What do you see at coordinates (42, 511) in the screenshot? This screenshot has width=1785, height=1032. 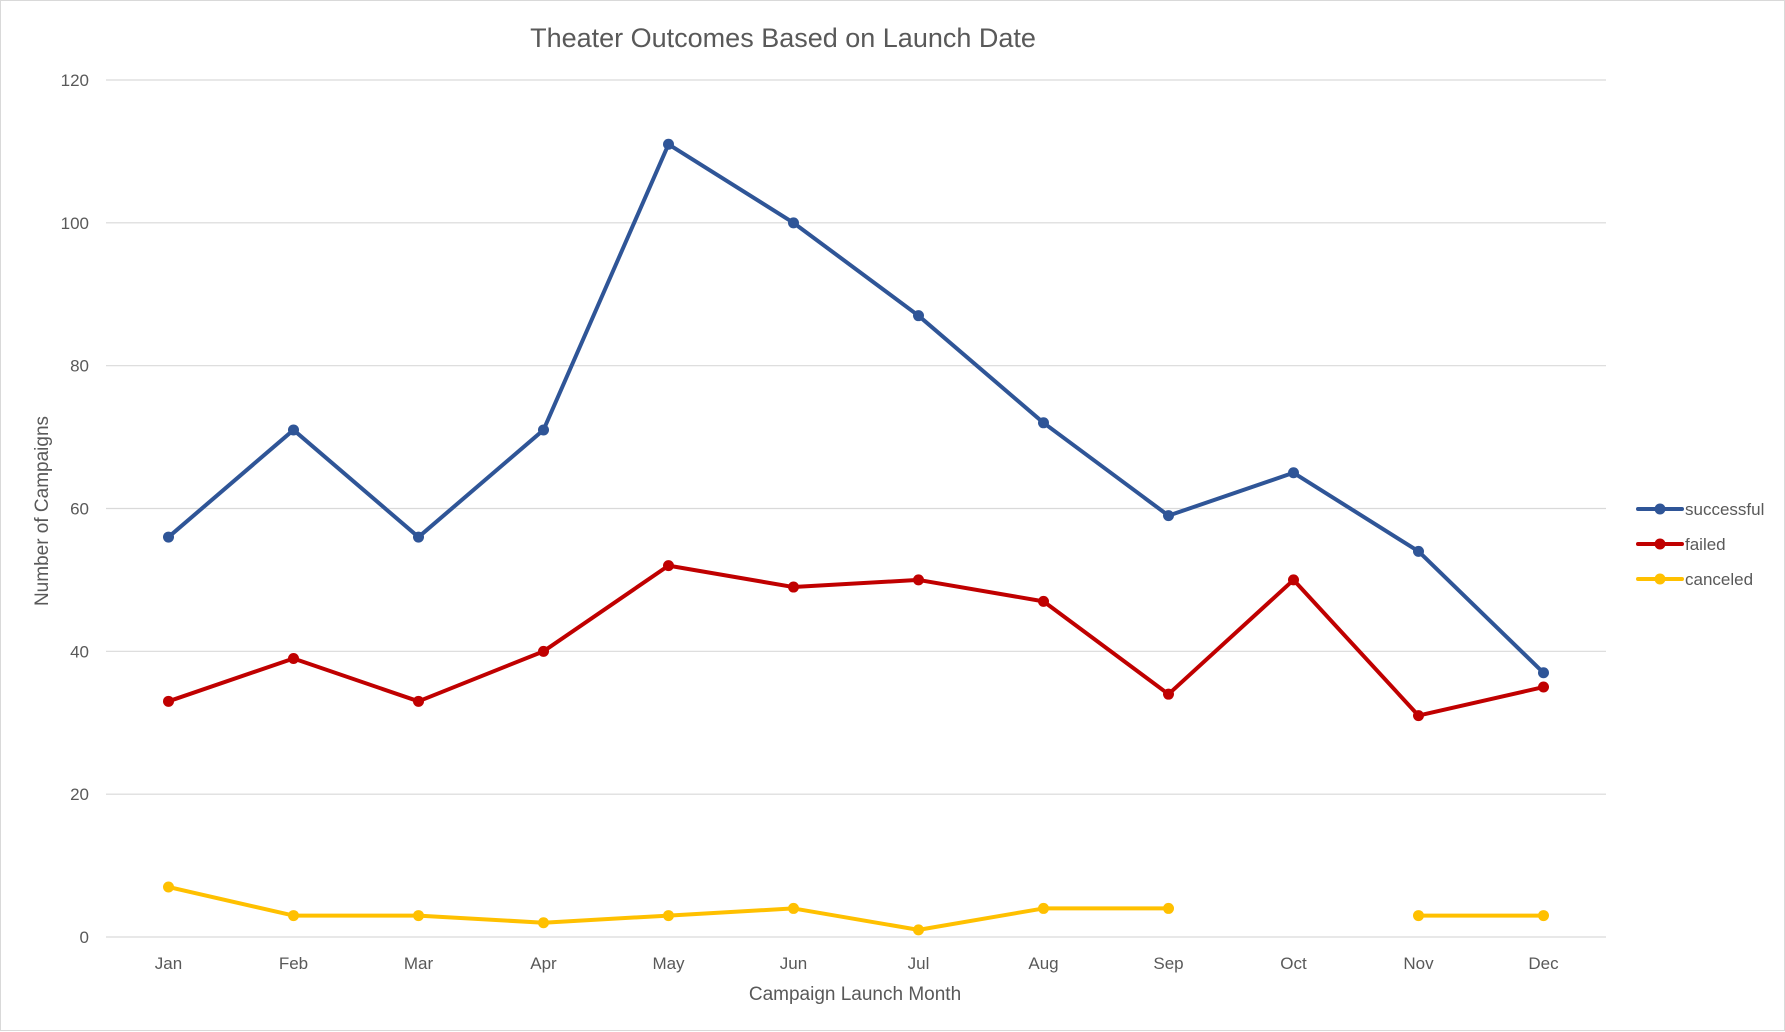 I see `y-axis-title: Number of Campaigns` at bounding box center [42, 511].